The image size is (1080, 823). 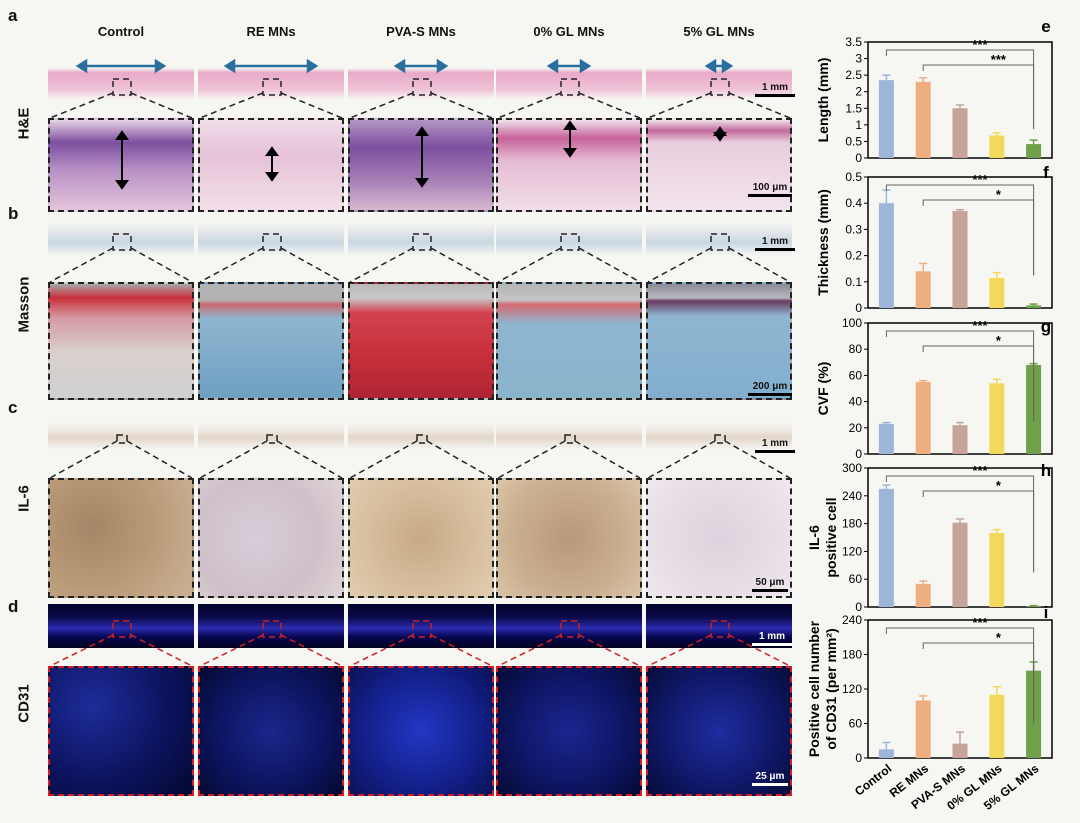 What do you see at coordinates (853, 282) in the screenshot?
I see `ytick-label-f-1: 0.1` at bounding box center [853, 282].